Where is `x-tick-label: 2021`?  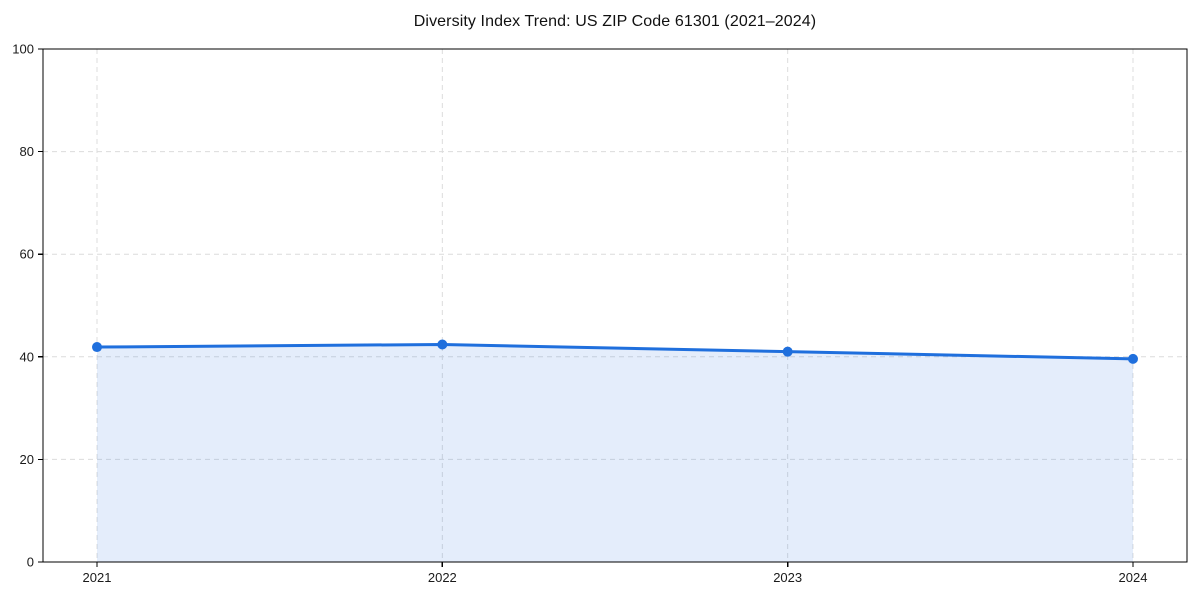
x-tick-label: 2021 is located at coordinates (97, 577).